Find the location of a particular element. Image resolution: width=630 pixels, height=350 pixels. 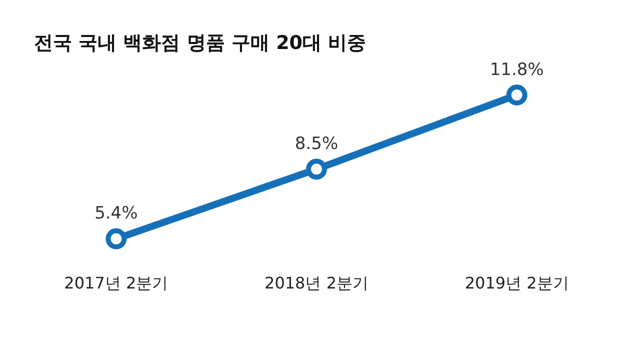

chart-title: 전국 국내 백화점 명품 구매 20대 비중 is located at coordinates (200, 43).